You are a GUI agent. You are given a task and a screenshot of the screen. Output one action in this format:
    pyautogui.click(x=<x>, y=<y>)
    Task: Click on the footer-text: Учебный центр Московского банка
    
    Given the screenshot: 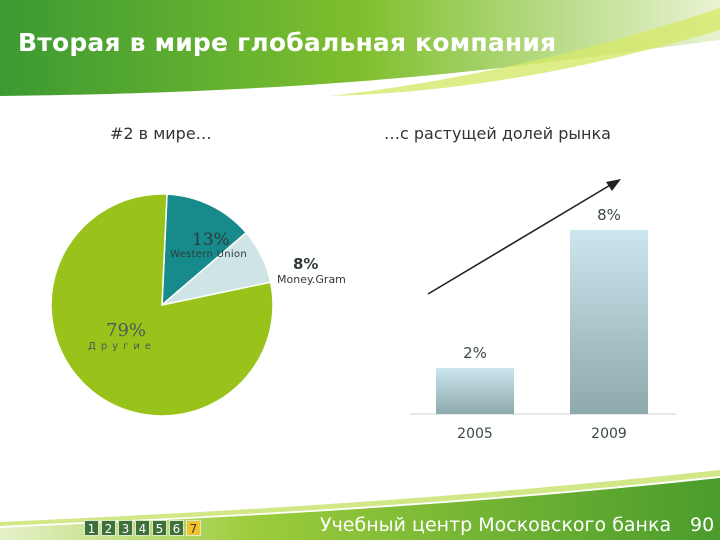 What is the action you would take?
    pyautogui.click(x=496, y=525)
    